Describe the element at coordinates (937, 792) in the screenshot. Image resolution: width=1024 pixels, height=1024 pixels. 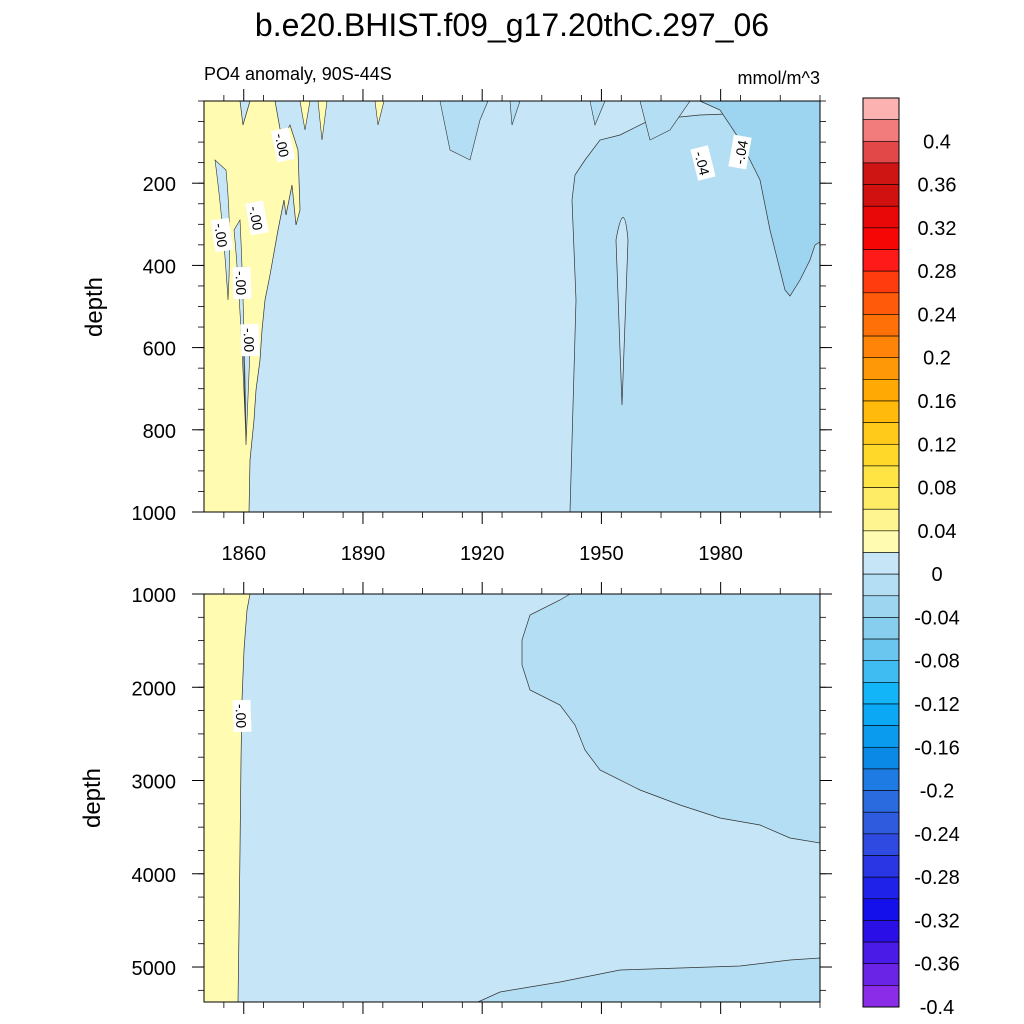
I see `colorbar-label: -0.2` at that location.